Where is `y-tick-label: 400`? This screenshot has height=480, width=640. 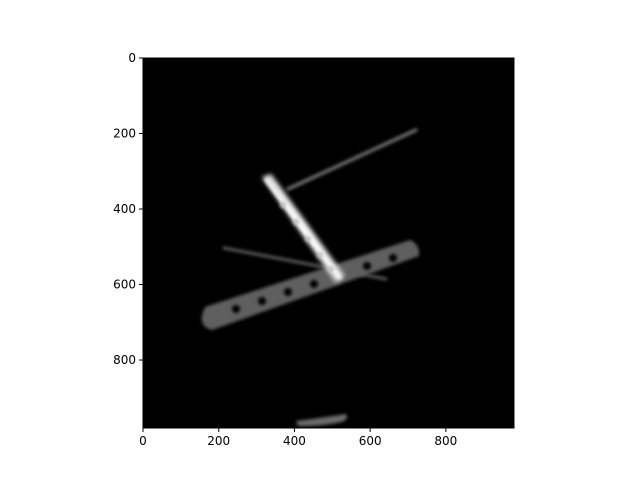
y-tick-label: 400 is located at coordinates (124, 209).